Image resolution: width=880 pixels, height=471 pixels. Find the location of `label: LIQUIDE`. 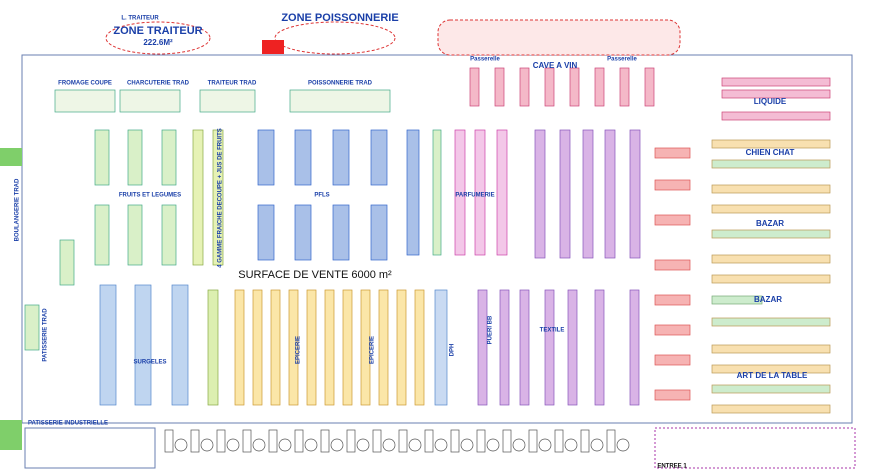

label: LIQUIDE is located at coordinates (770, 101).